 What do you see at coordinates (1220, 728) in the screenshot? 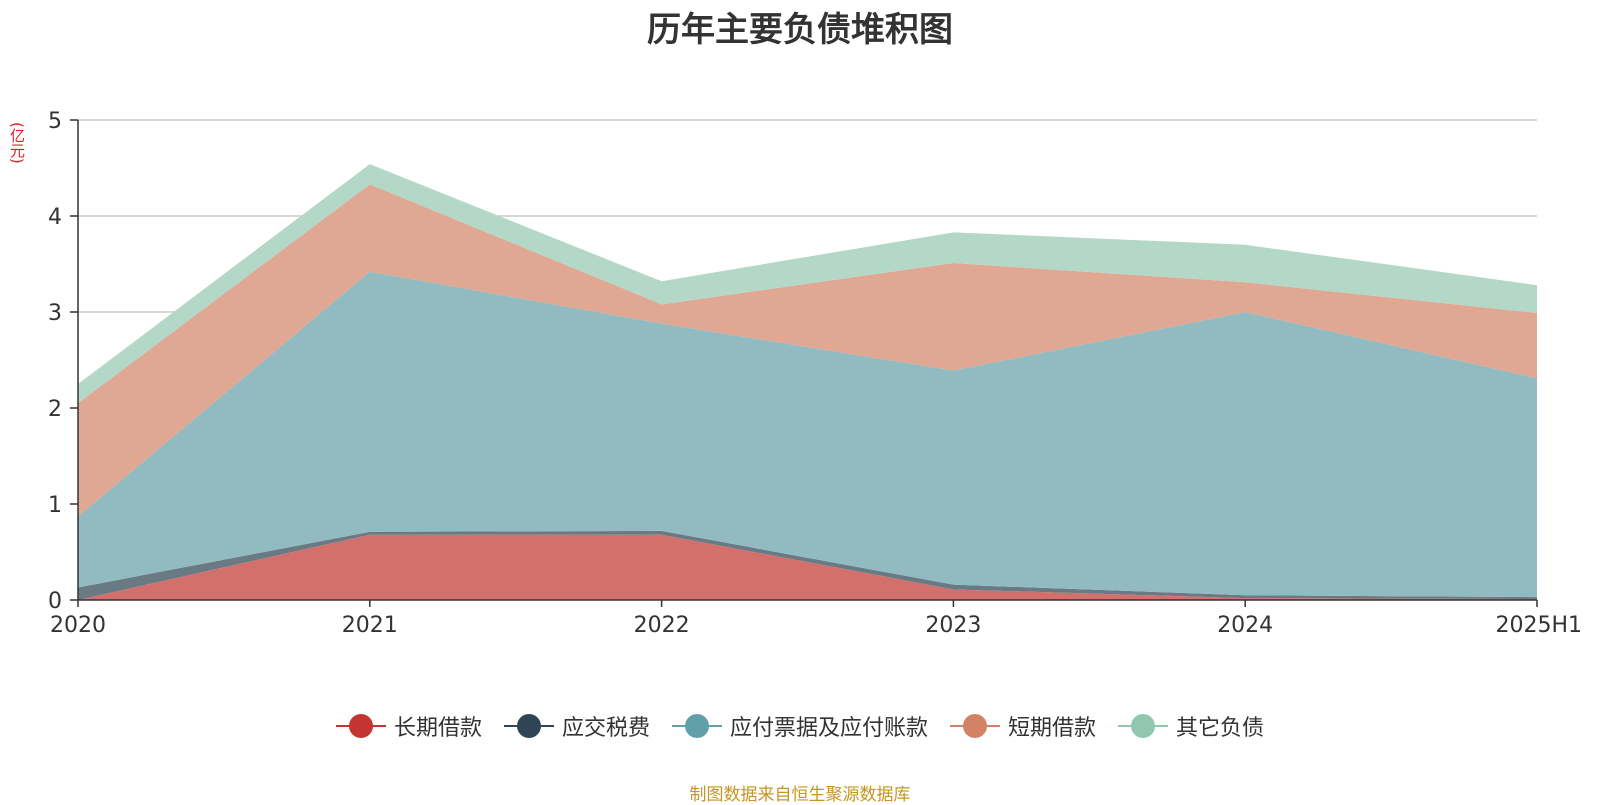
I see `legend-label: 其它负债` at bounding box center [1220, 728].